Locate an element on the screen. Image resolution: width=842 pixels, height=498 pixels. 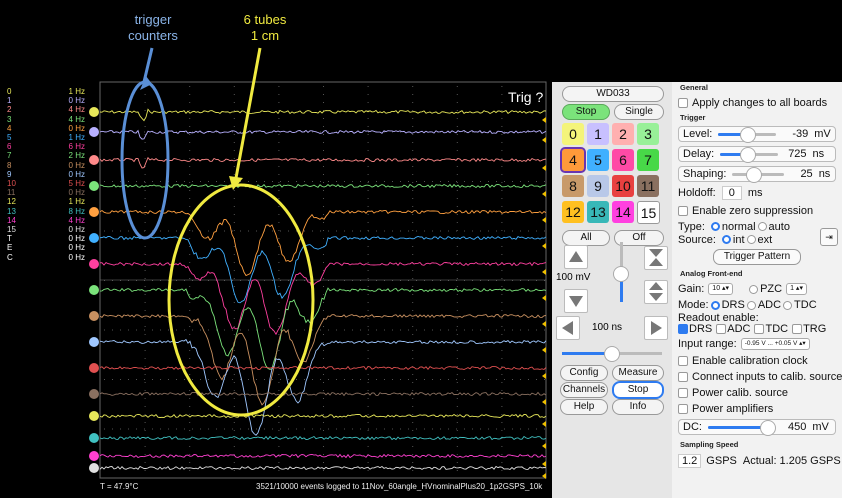
radio-mode-drs is located at coordinates (715, 305).